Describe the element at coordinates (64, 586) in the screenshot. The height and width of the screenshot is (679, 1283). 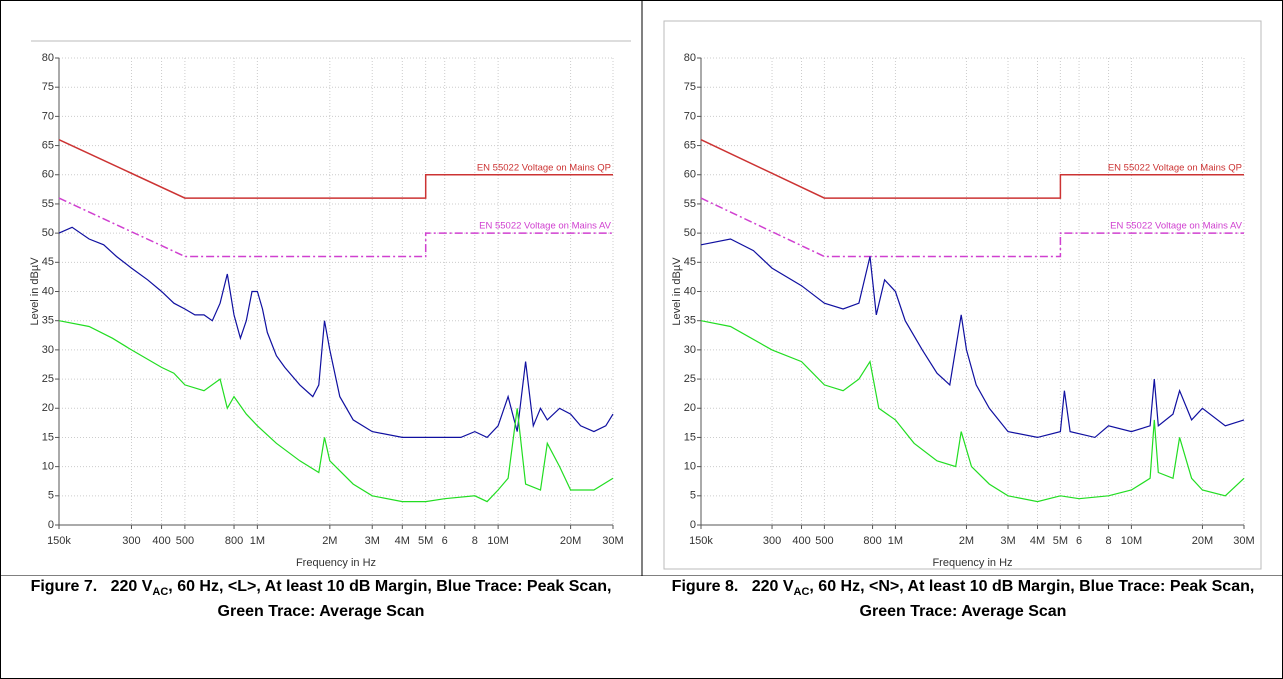
I see `caption-label: Figure 7.` at that location.